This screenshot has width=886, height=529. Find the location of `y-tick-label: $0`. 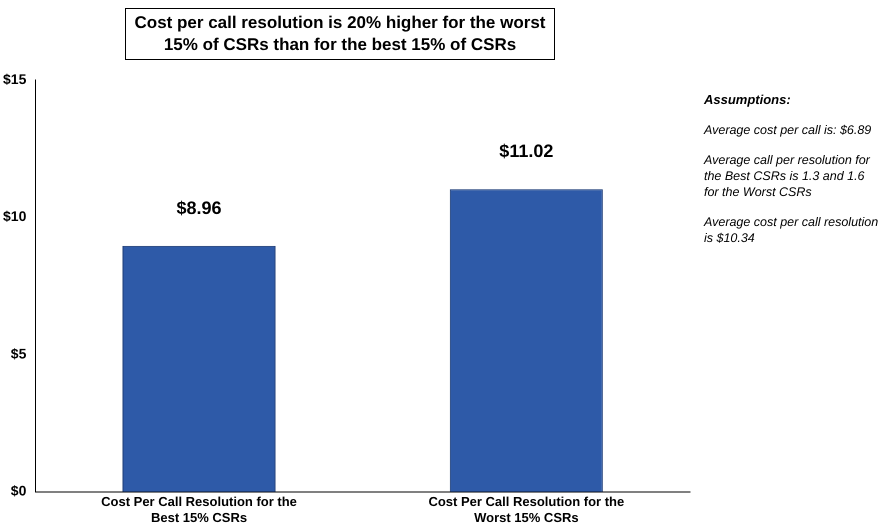

y-tick-label: $0 is located at coordinates (18, 490).